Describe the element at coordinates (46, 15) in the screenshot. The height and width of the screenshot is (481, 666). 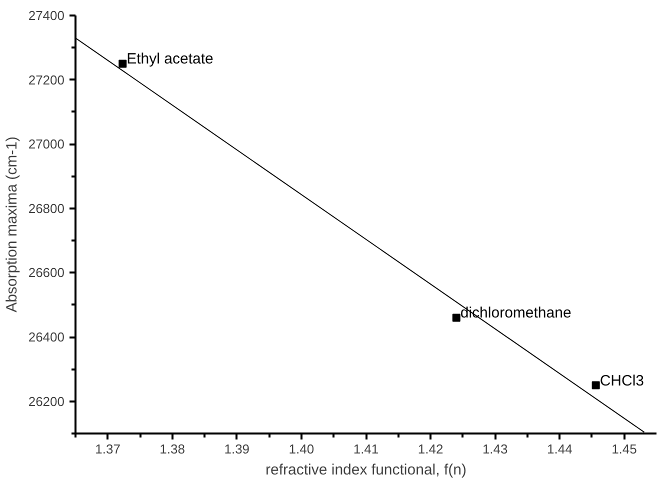
I see `y-tick-label: 27400` at that location.